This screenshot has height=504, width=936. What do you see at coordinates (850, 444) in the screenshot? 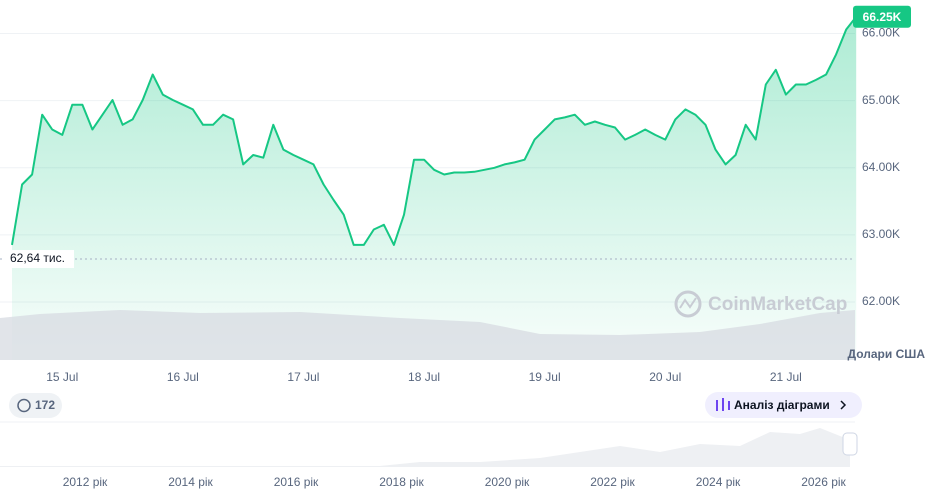
I see `navigator-handle` at bounding box center [850, 444].